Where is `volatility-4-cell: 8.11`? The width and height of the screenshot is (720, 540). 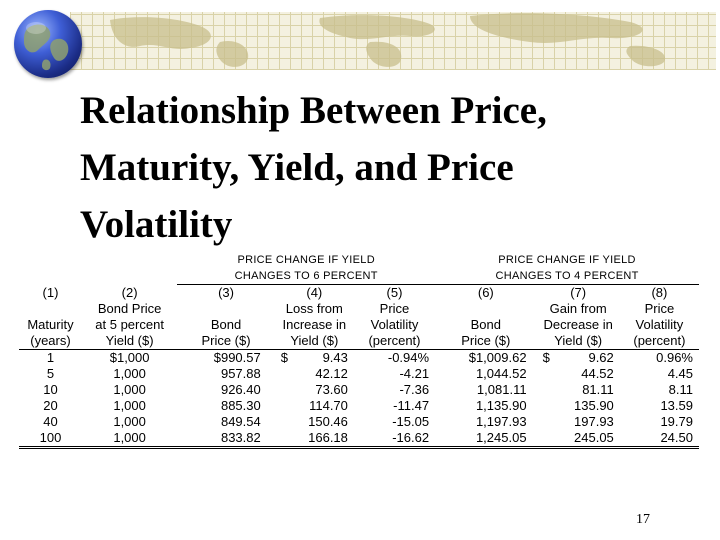
volatility-4-cell: 8.11 is located at coordinates (680, 389).